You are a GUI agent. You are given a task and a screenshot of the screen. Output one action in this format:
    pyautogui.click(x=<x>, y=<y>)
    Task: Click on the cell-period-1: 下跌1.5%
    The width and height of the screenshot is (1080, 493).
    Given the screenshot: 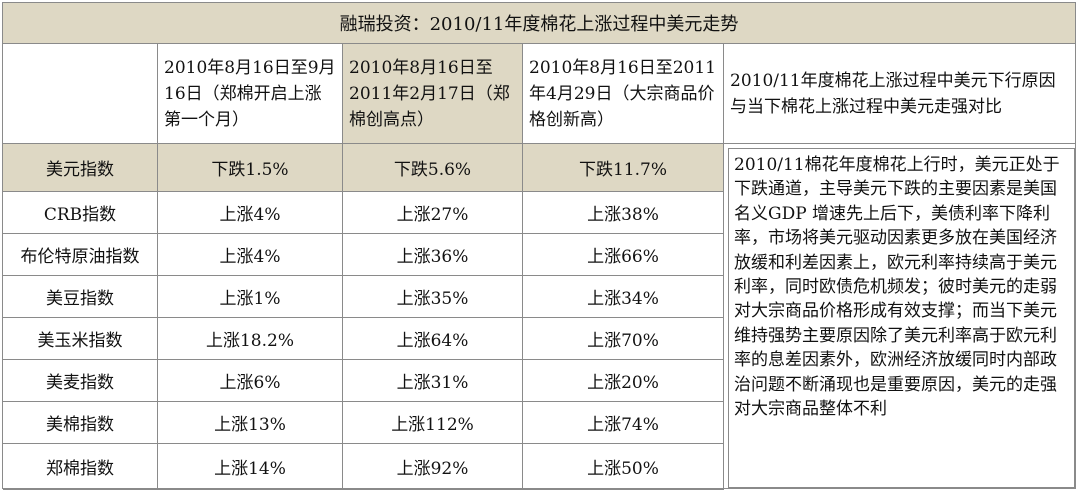 What is the action you would take?
    pyautogui.click(x=250, y=168)
    